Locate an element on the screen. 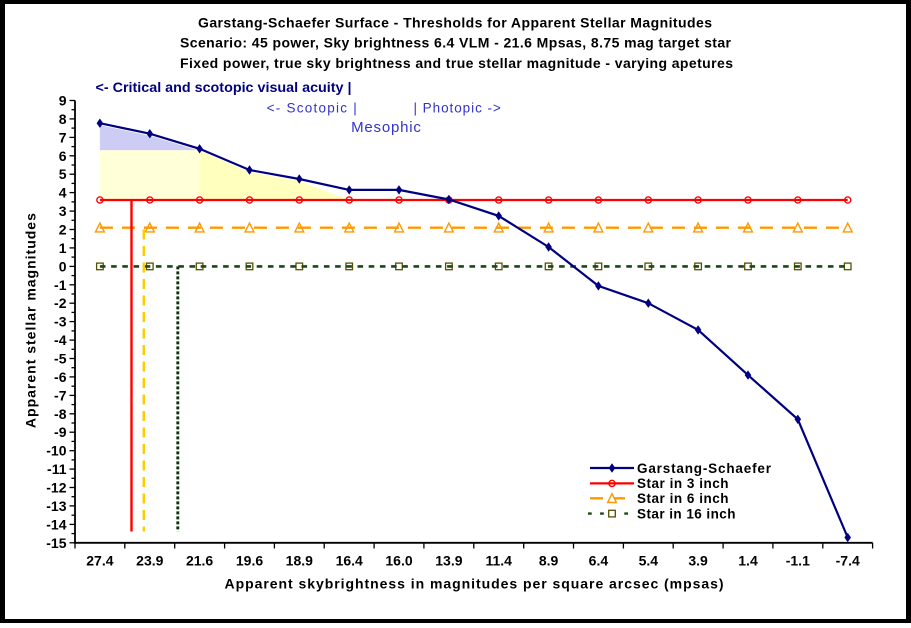 The image size is (911, 628). svg-text: -12 is located at coordinates (56, 488).